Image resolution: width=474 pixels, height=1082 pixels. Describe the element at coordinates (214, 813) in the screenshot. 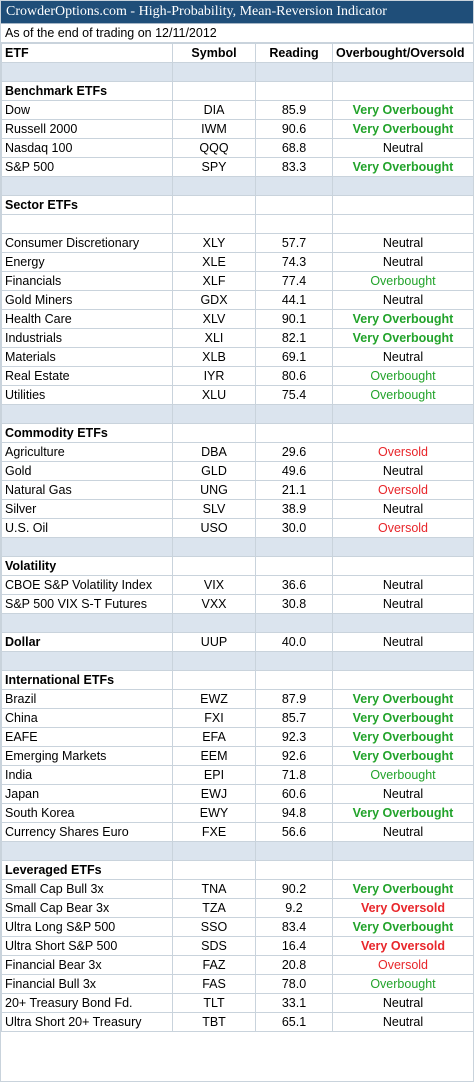

I see `symbol-cell: EWY` at that location.